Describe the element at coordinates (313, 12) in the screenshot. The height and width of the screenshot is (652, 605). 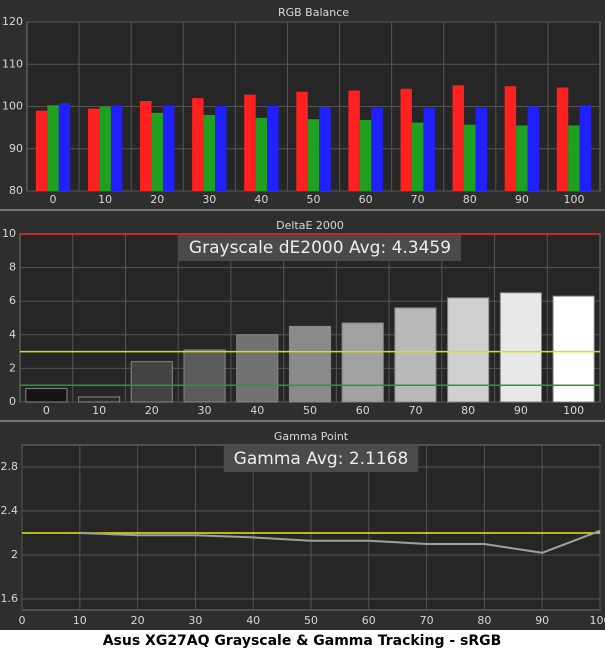
I see `chart-title: RGB Balance` at that location.